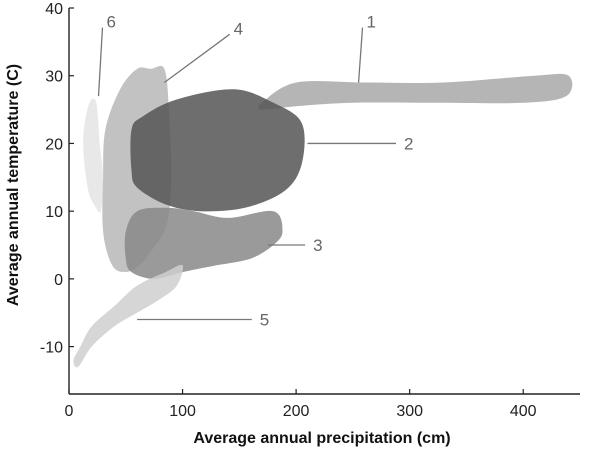 The image size is (589, 449). Describe the element at coordinates (371, 22) in the screenshot. I see `region-label-1: 1` at that location.